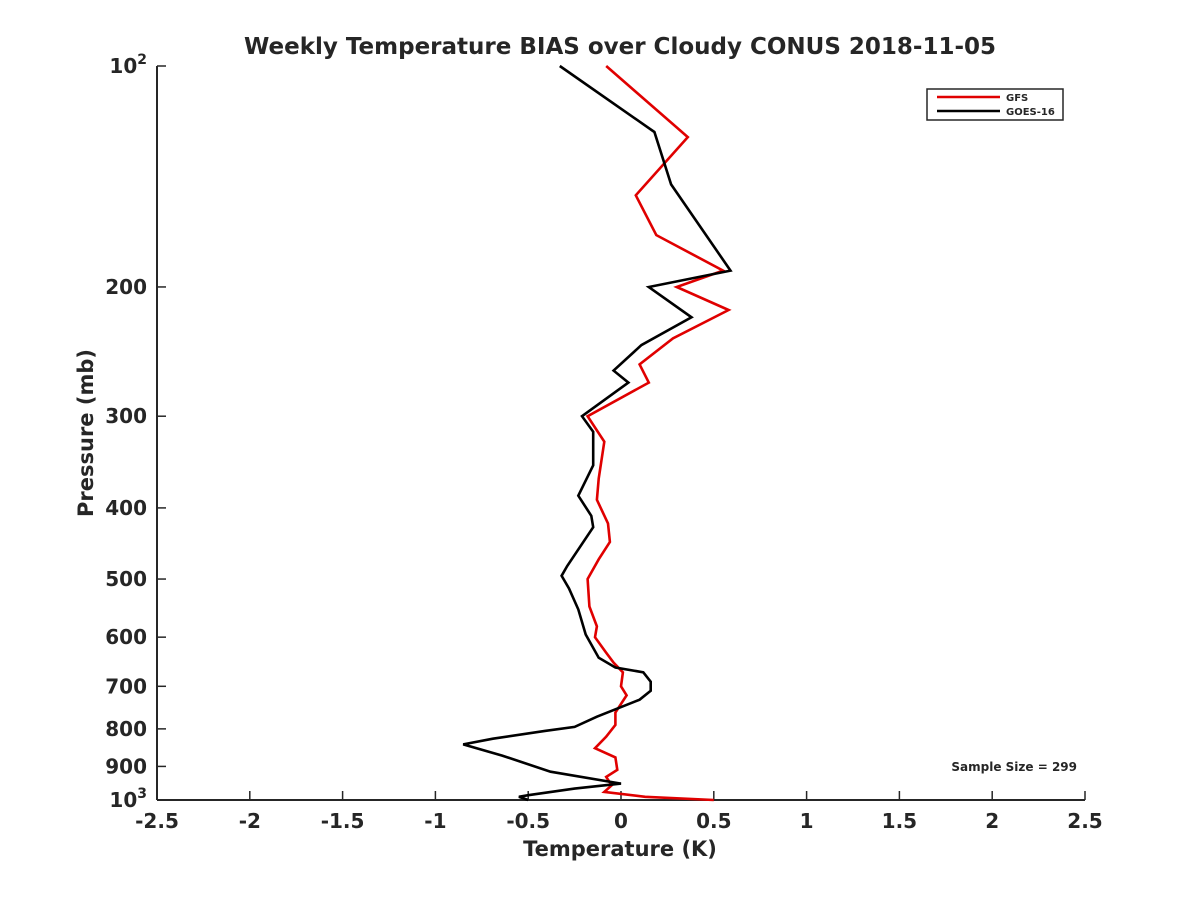 Image resolution: width=1200 pixels, height=900 pixels. Describe the element at coordinates (126, 766) in the screenshot. I see `y-tick-label: 900` at that location.